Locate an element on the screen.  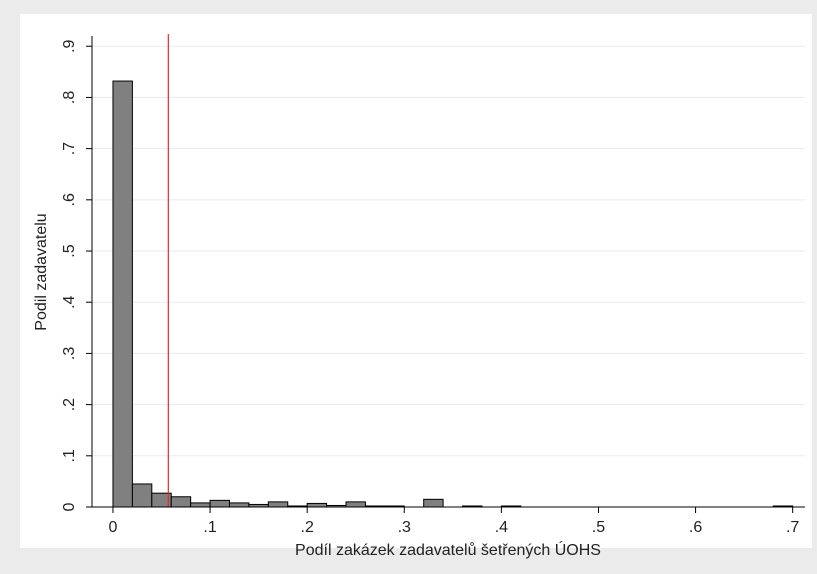
x-tick-label: .2 is located at coordinates (307, 527).